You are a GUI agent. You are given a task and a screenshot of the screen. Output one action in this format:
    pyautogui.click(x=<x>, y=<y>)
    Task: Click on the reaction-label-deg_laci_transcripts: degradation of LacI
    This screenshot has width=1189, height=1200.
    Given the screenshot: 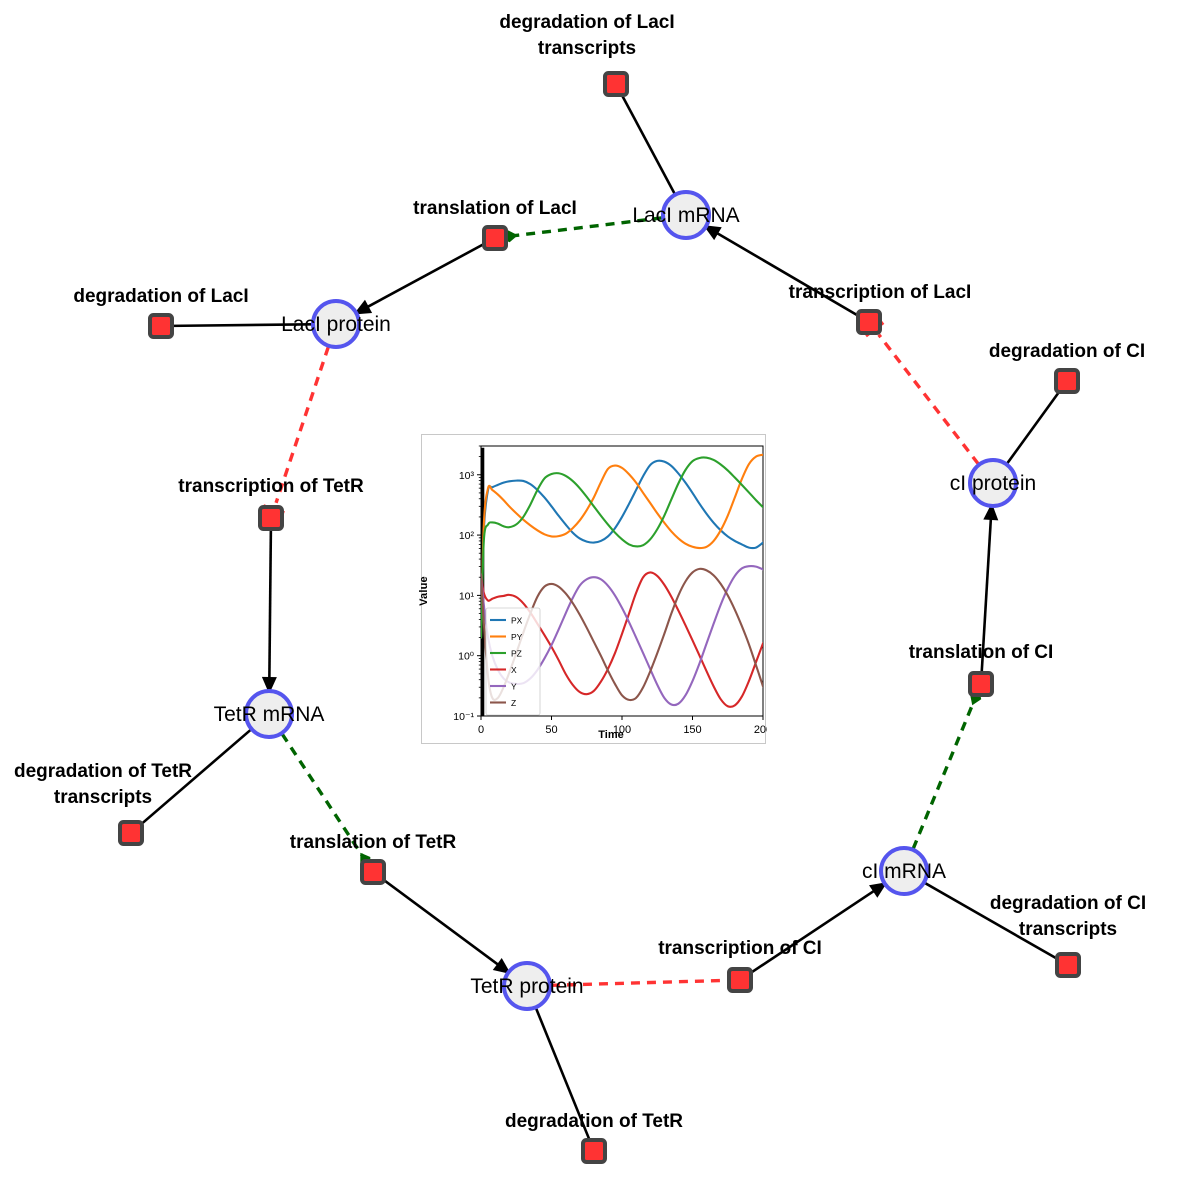 What is the action you would take?
    pyautogui.click(x=586, y=22)
    